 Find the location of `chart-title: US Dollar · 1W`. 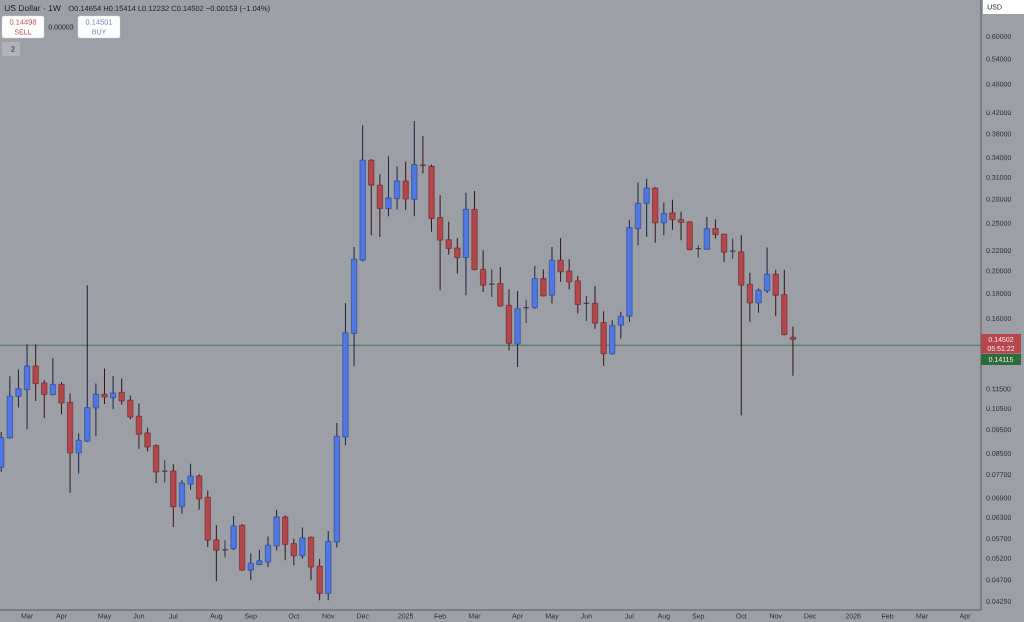

chart-title: US Dollar · 1W is located at coordinates (32, 8).